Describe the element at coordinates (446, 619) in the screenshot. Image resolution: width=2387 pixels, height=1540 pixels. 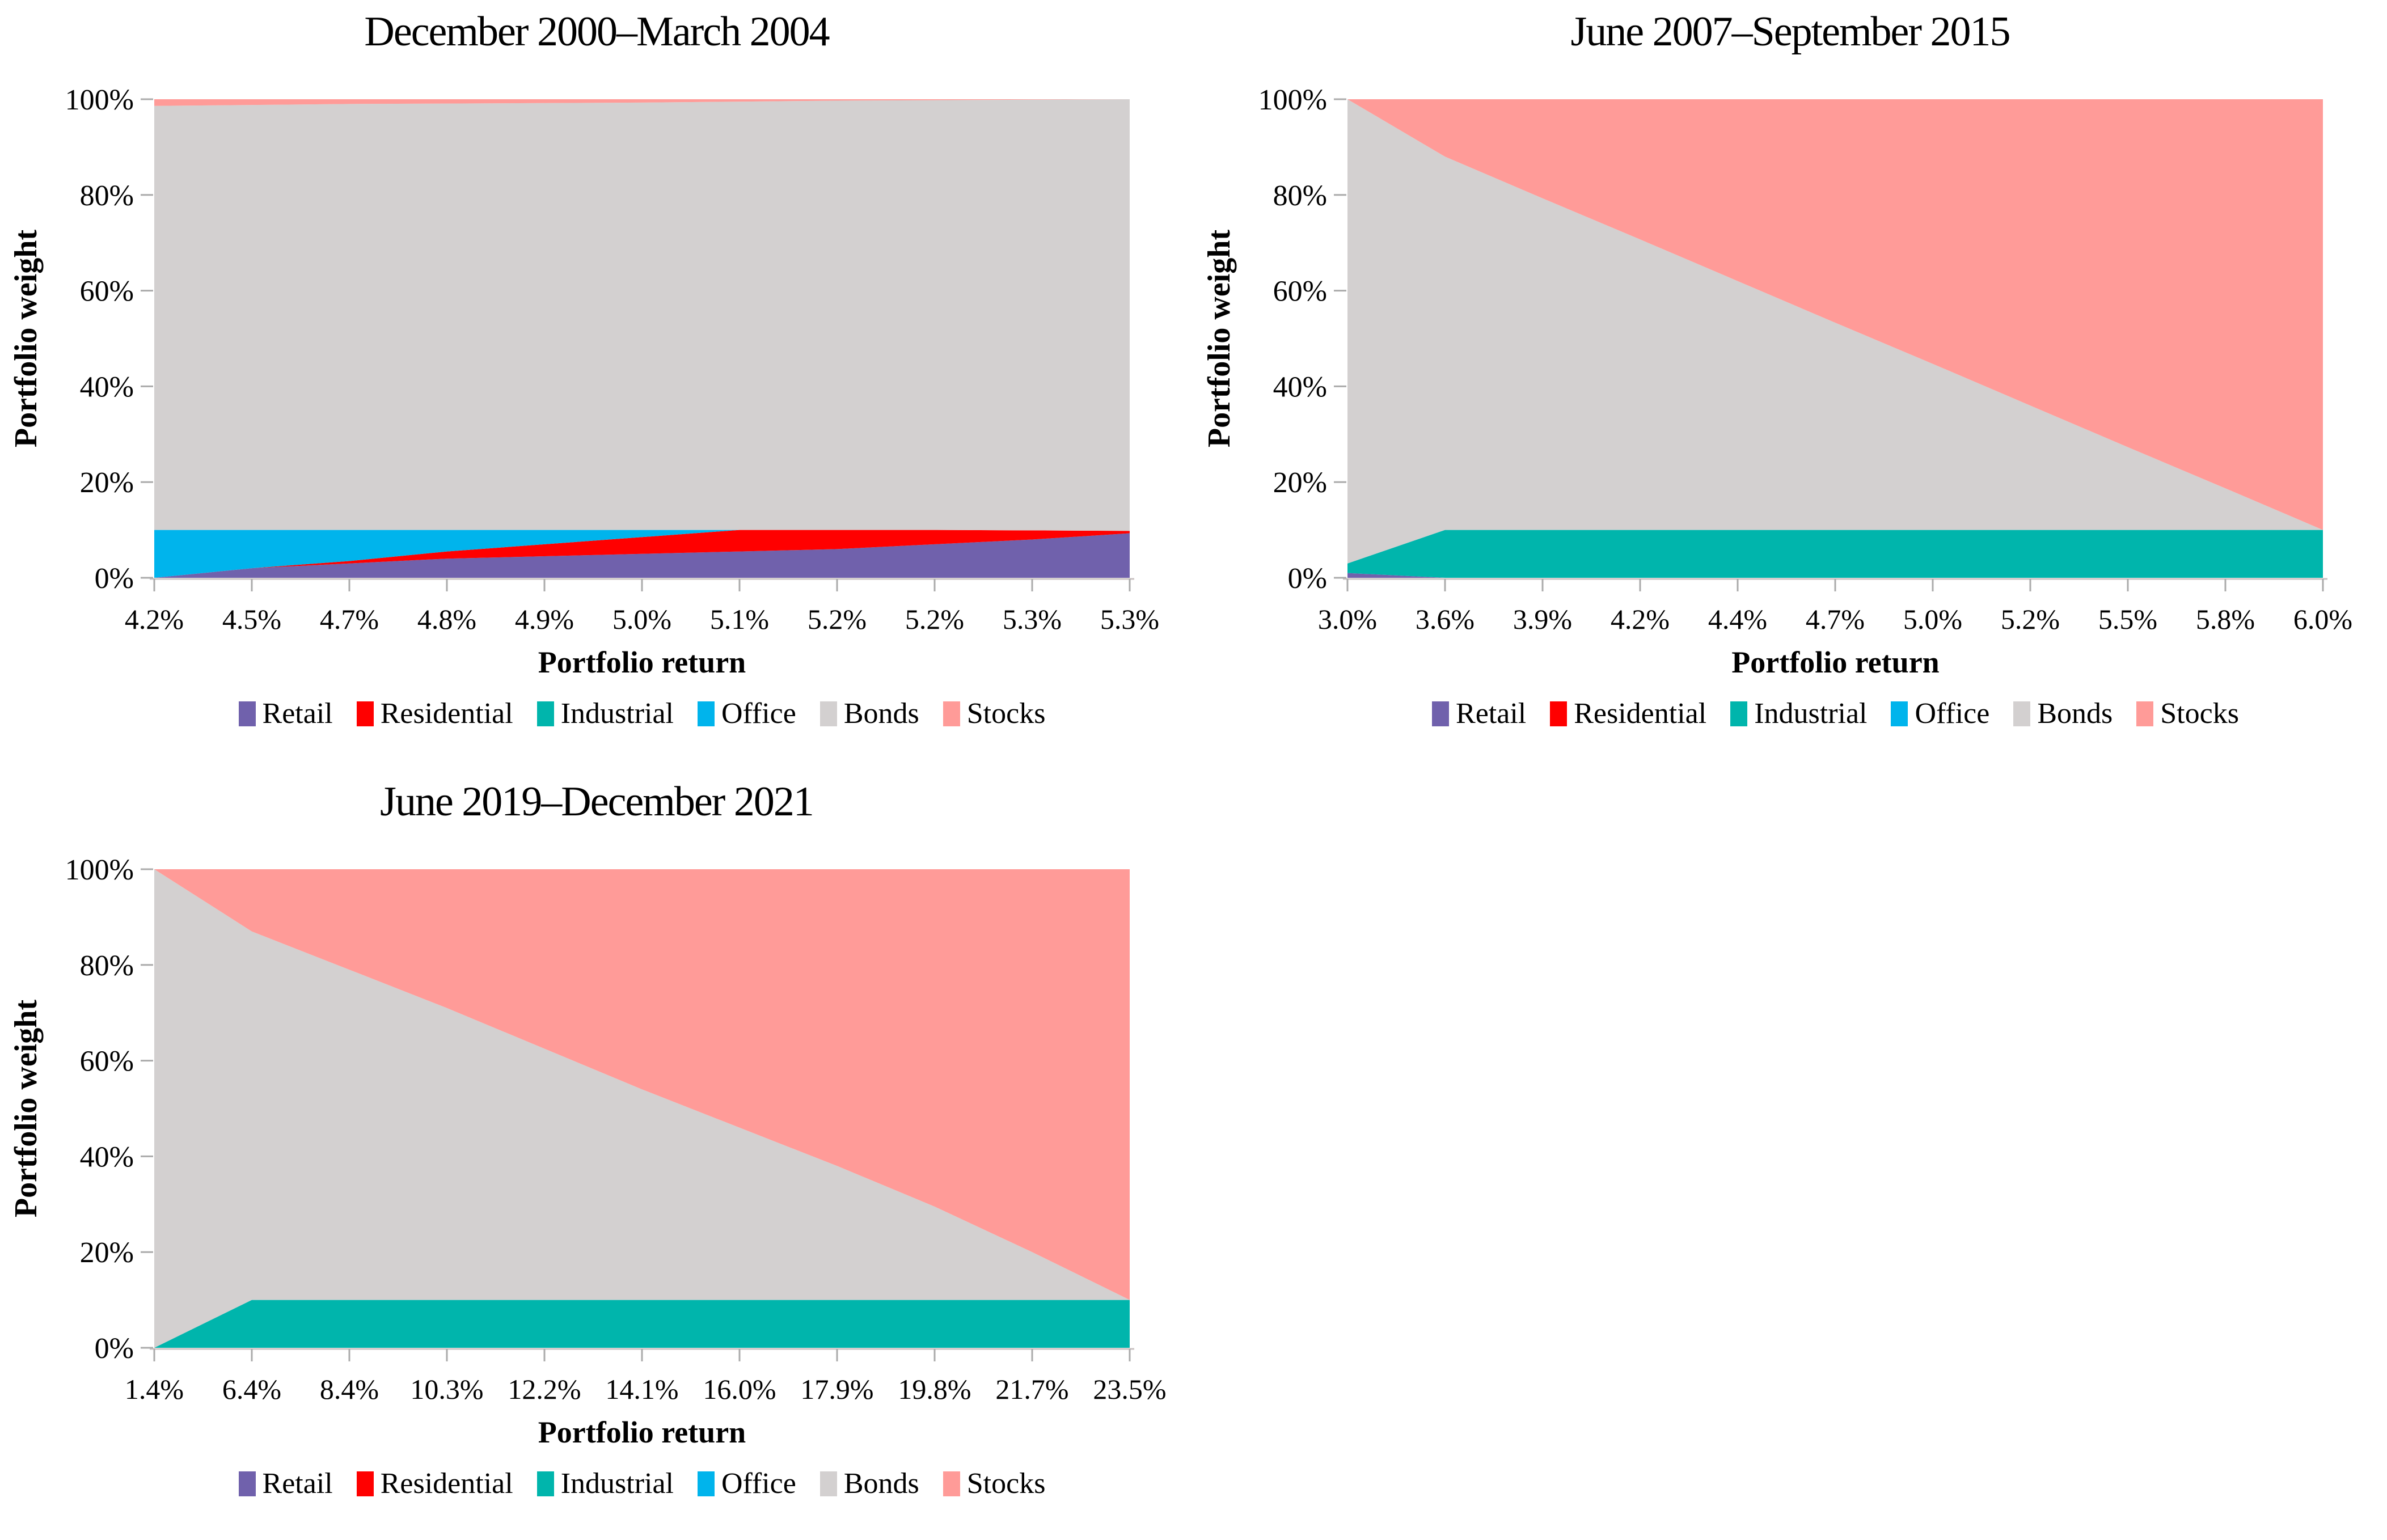
I see `x-tick-label: 4.8%` at that location.